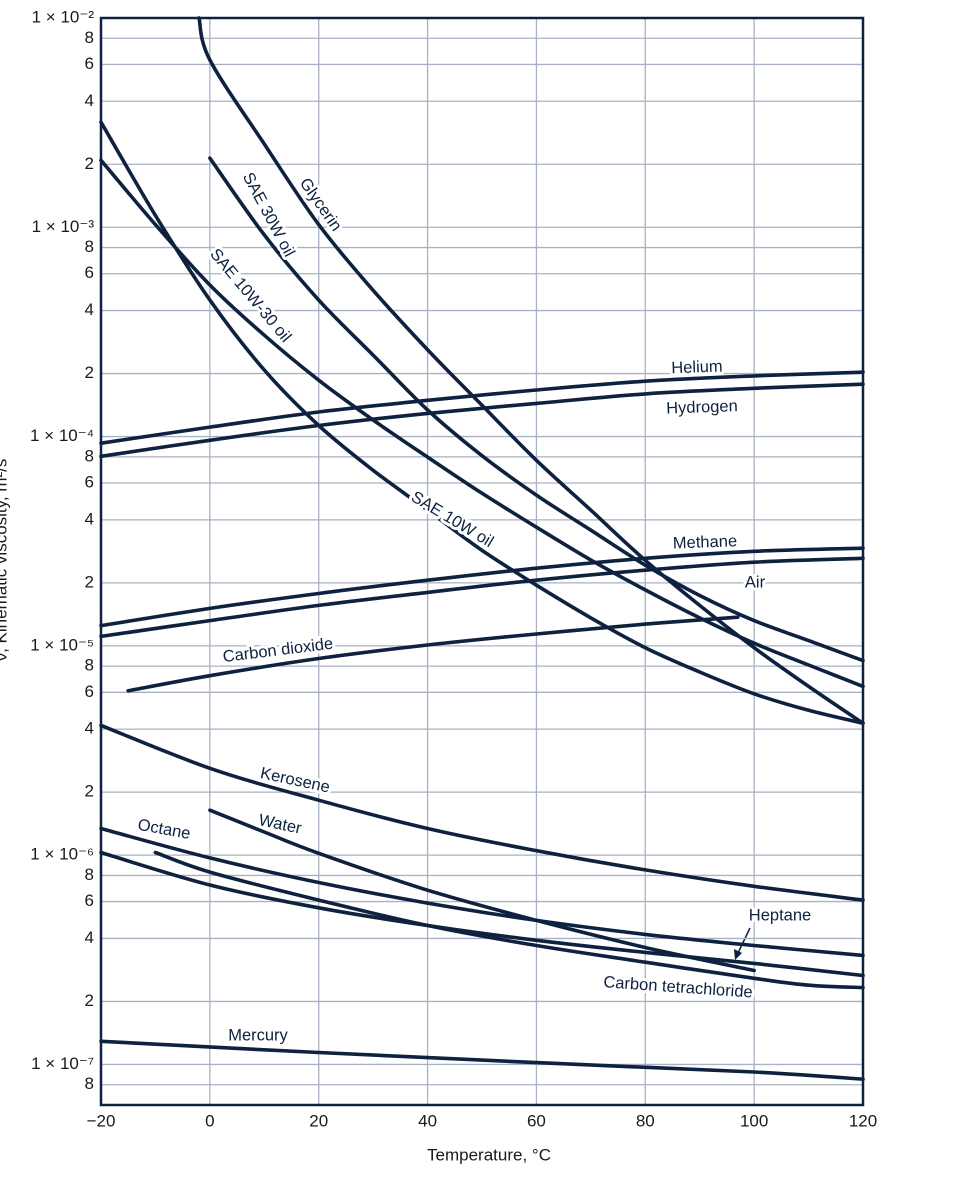 The height and width of the screenshot is (1180, 962). What do you see at coordinates (62, 854) in the screenshot?
I see `y-tick-label: 1 × 10⁻⁶` at bounding box center [62, 854].